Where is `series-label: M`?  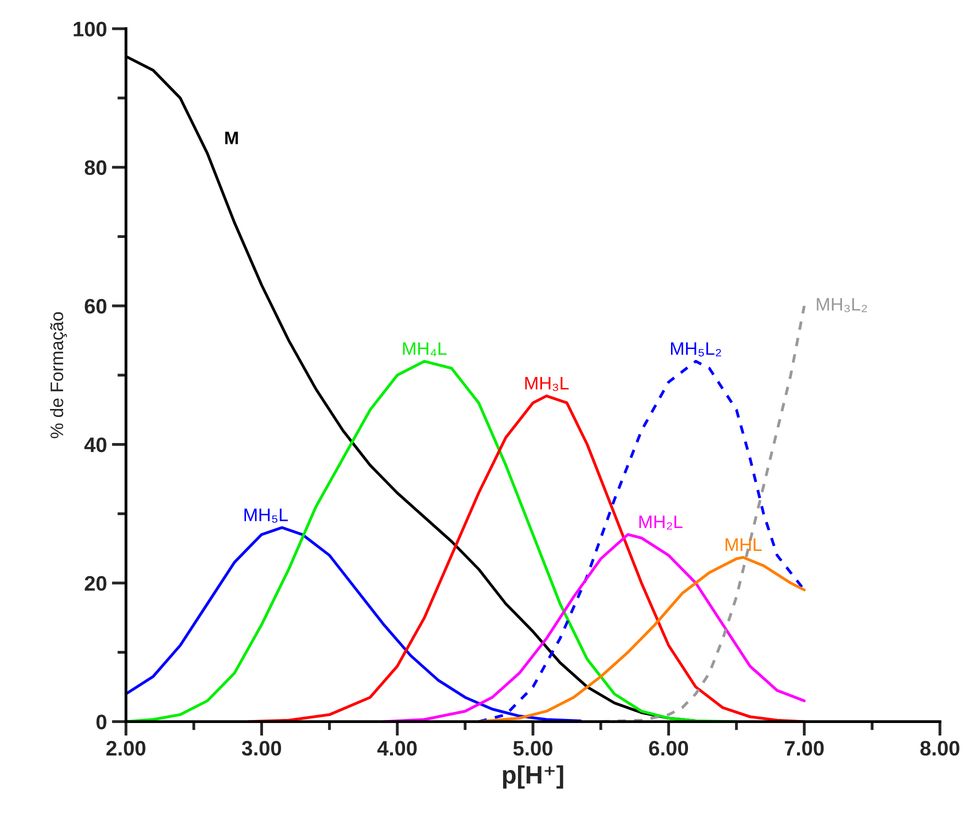 series-label: M is located at coordinates (231, 138).